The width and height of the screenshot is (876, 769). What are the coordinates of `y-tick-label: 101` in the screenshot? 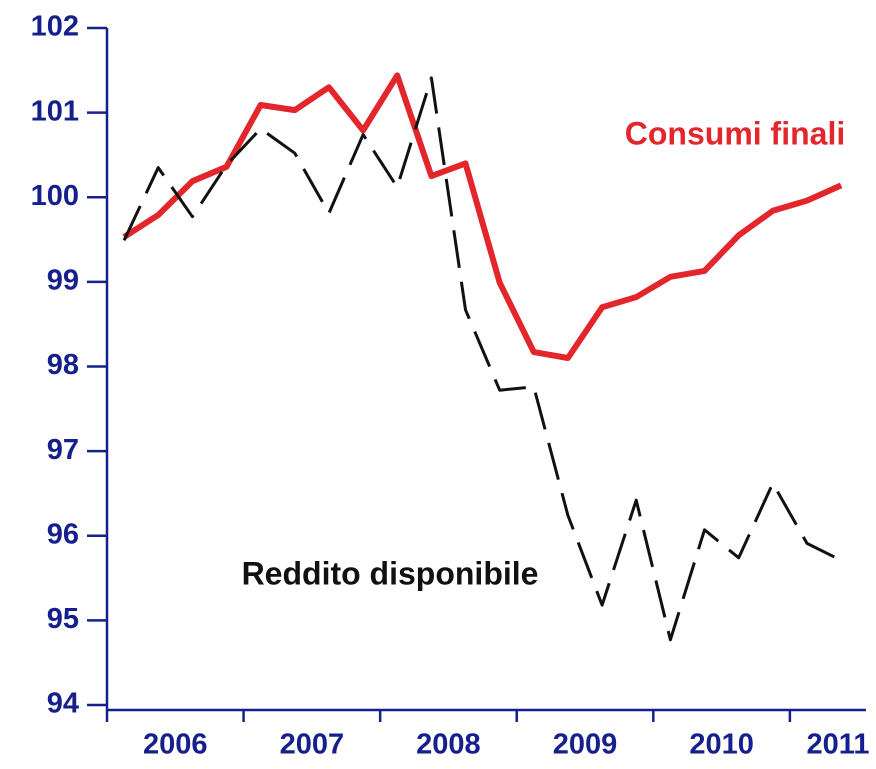 It's located at (55, 111).